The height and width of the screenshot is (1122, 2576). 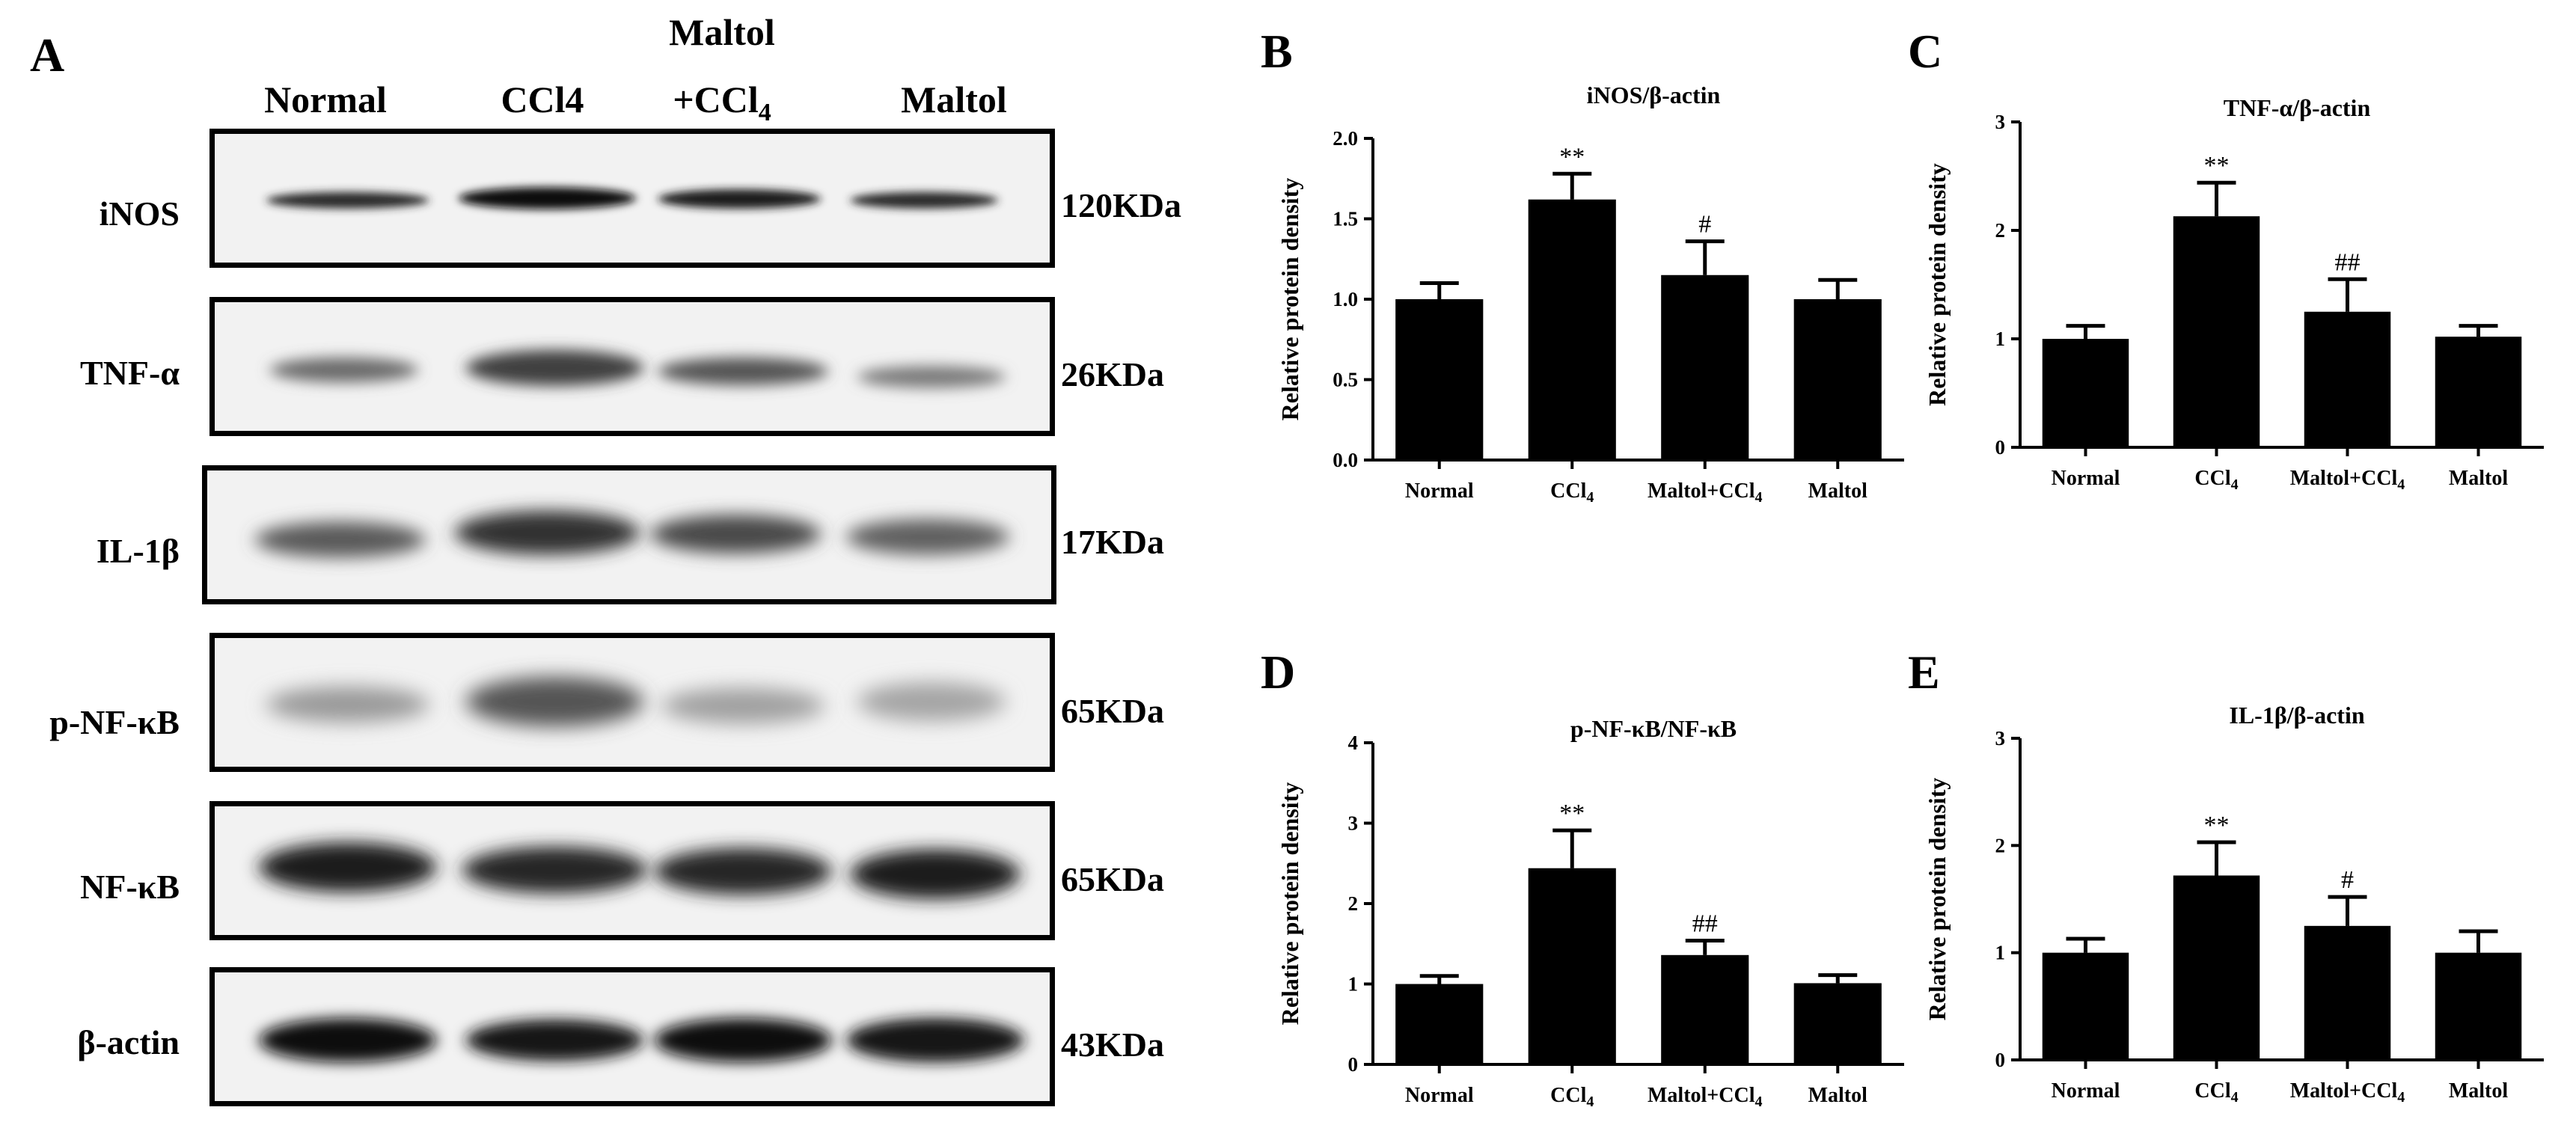 I want to click on panel-letter-e: E, so click(x=1924, y=672).